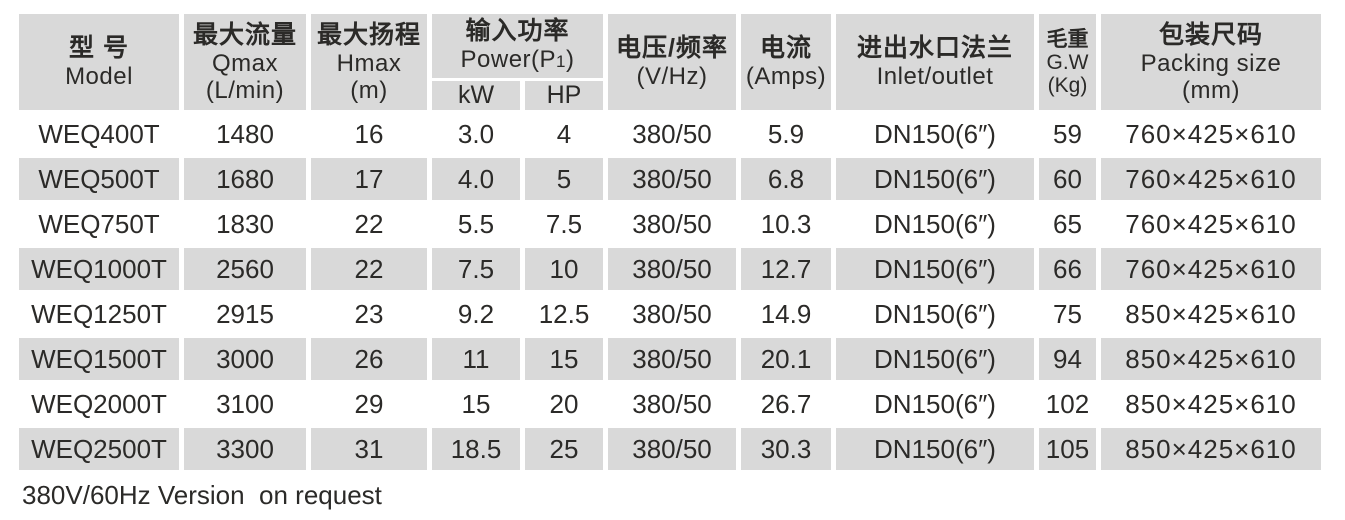  I want to click on cell-amps: 26.7, so click(786, 404).